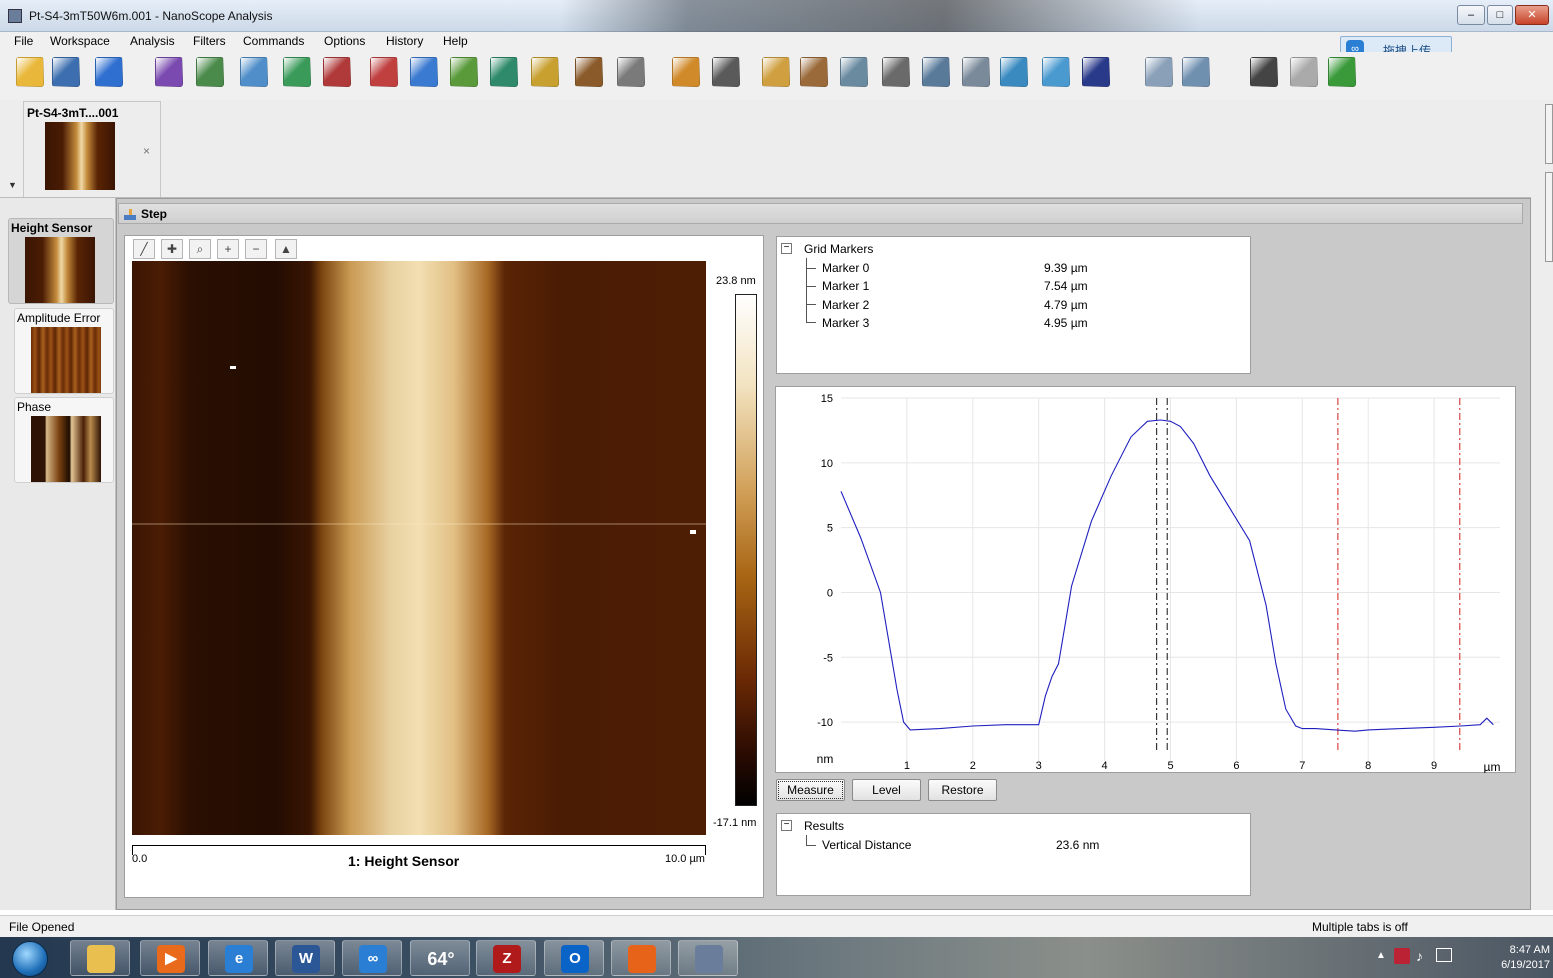 Image resolution: width=1553 pixels, height=978 pixels. Describe the element at coordinates (504, 72) in the screenshot. I see `bearing-icon` at that location.